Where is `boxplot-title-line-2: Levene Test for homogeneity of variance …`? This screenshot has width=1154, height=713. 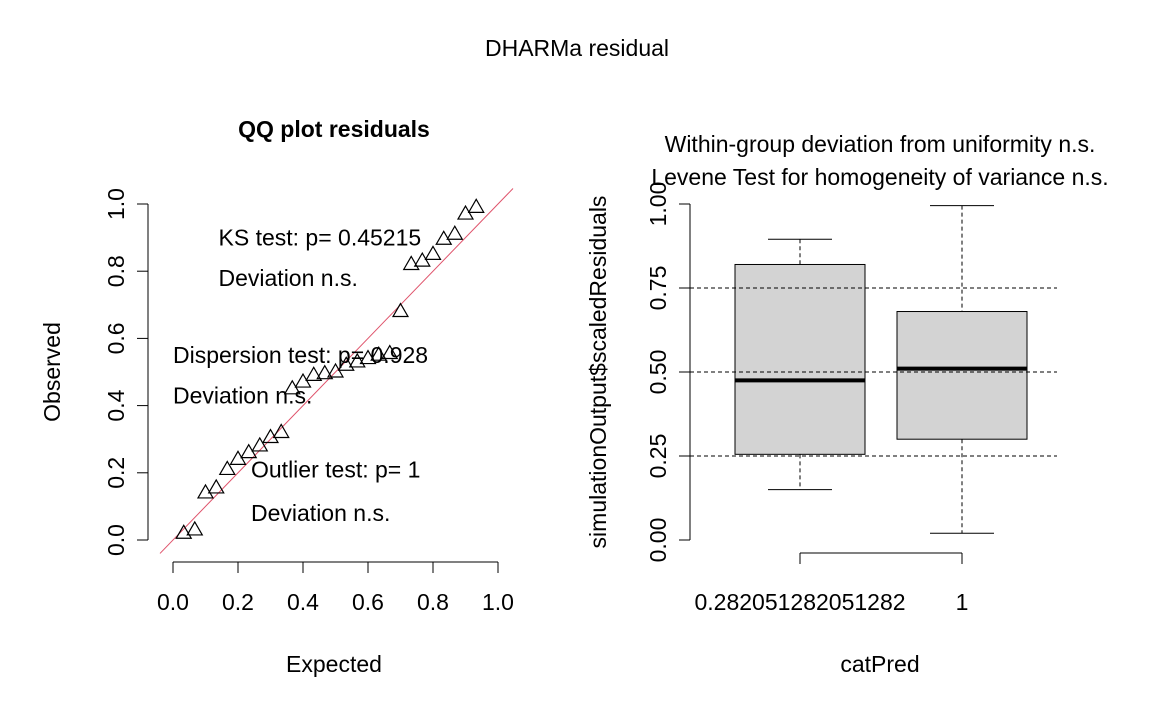 boxplot-title-line-2: Levene Test for homogeneity of variance … is located at coordinates (879, 177).